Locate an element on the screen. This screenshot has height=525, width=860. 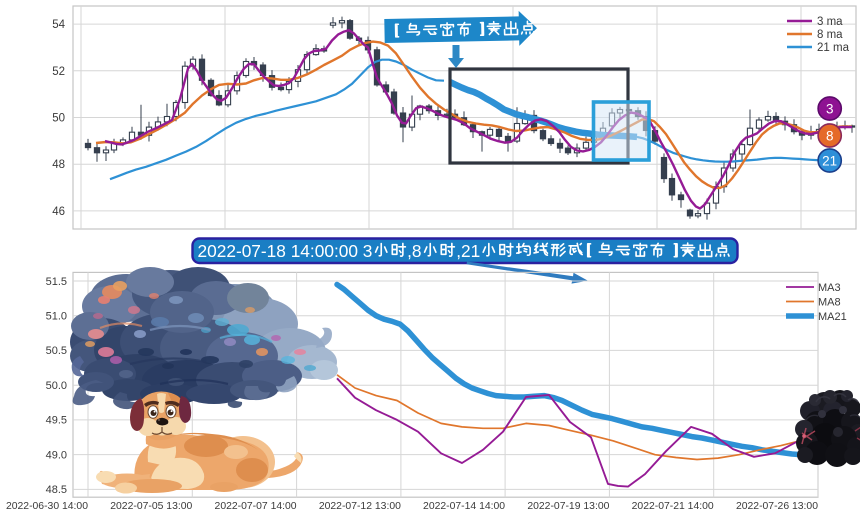
svg-text: 2022-07-19 13:00 is located at coordinates (568, 506).